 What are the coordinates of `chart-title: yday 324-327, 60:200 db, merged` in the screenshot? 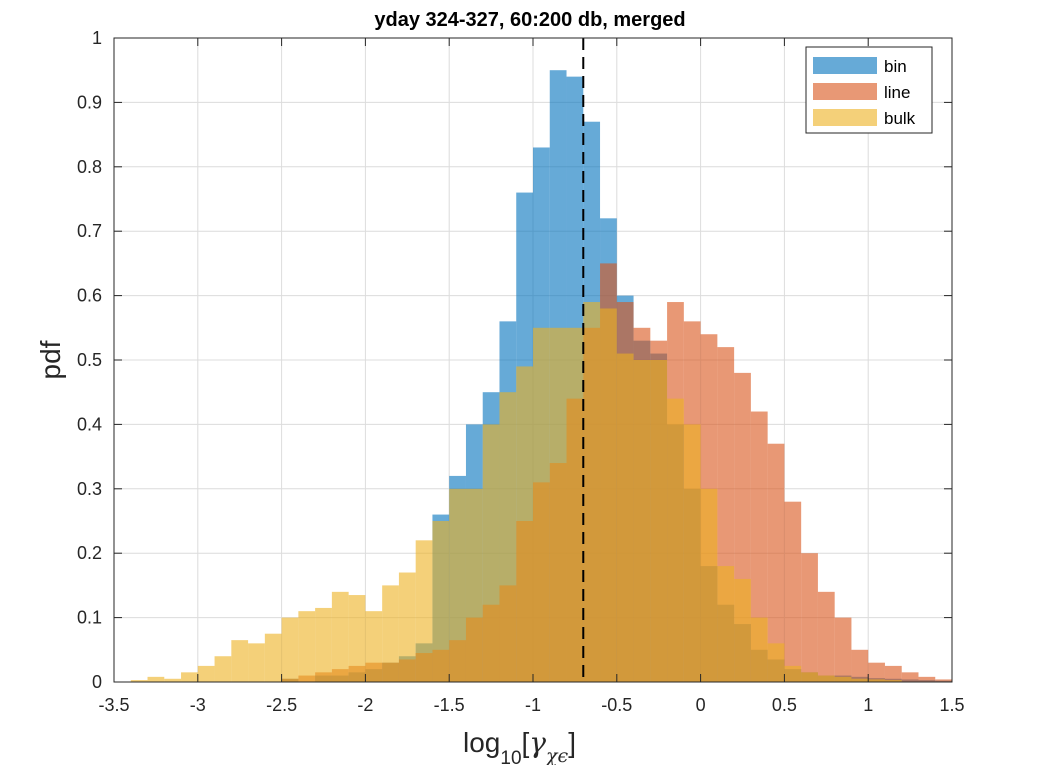 It's located at (529, 20).